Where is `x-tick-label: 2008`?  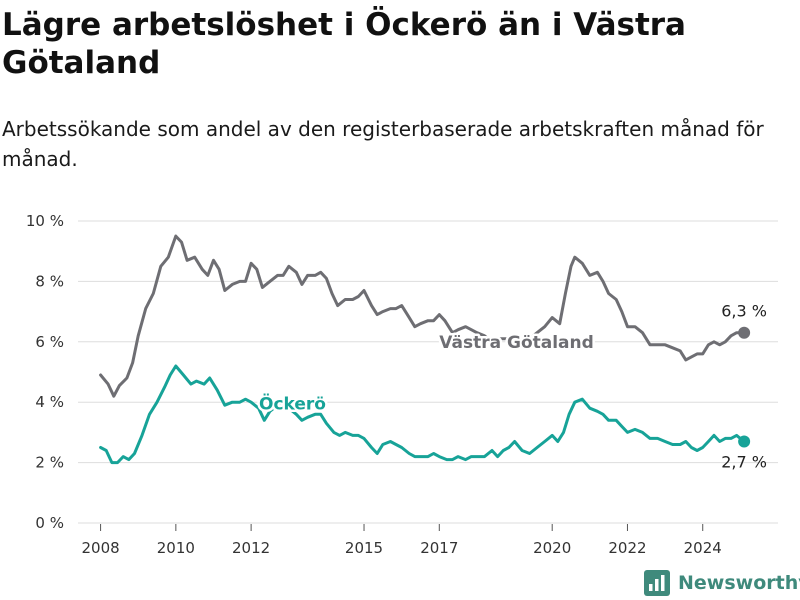
x-tick-label: 2008 is located at coordinates (100, 548).